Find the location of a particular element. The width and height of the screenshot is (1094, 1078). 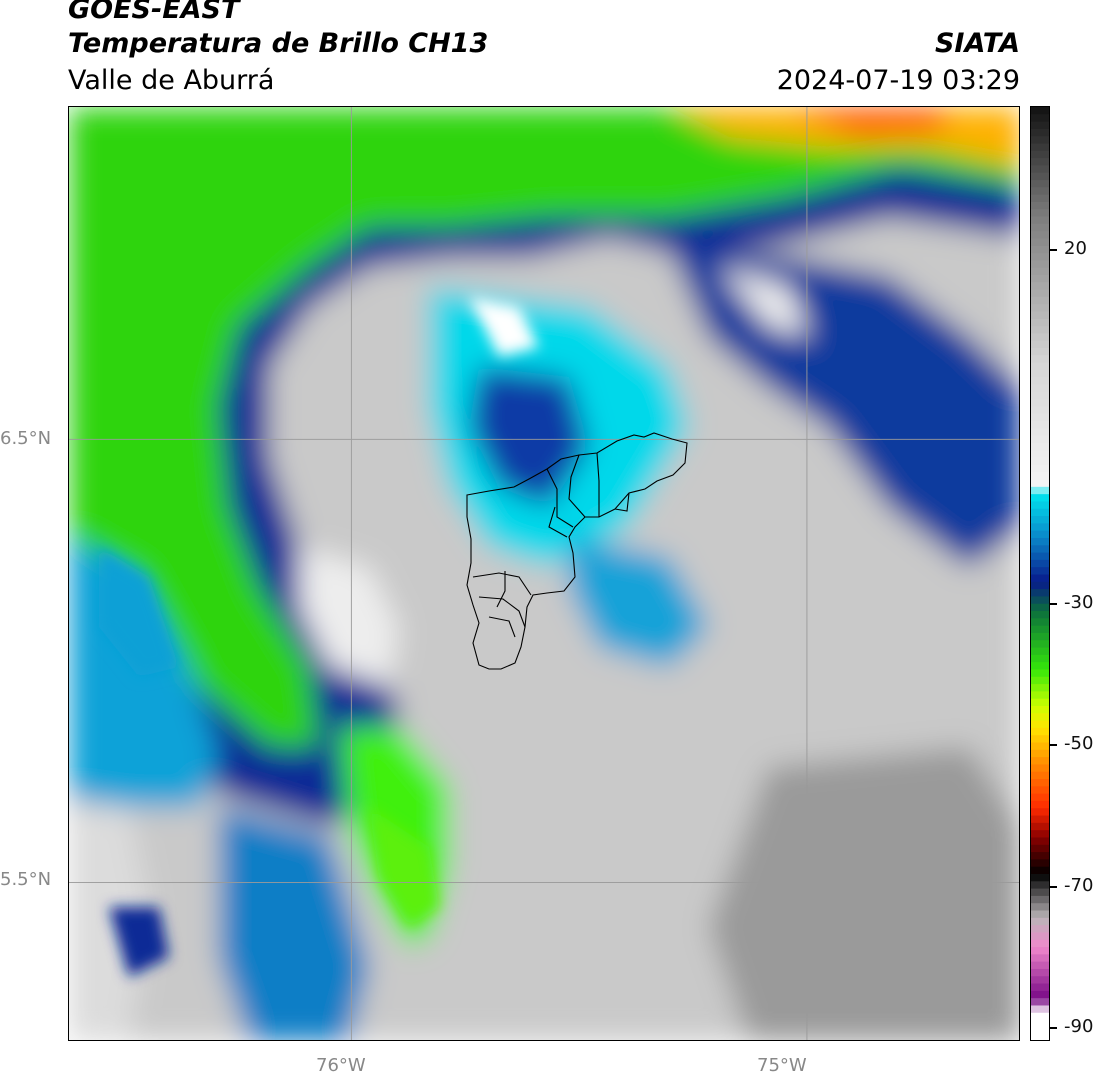

datetime-label: 2024-07-19 03:29 is located at coordinates (898, 80).